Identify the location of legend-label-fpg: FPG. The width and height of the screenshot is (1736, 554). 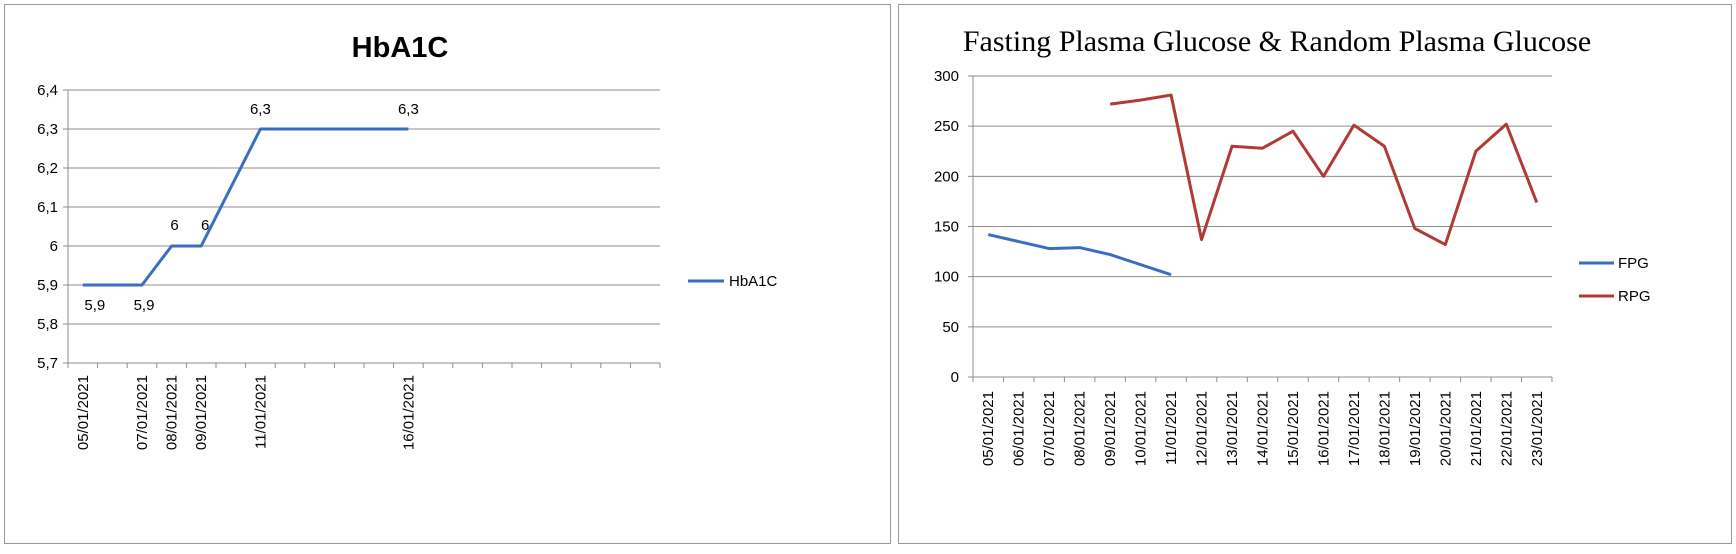
(1633, 263).